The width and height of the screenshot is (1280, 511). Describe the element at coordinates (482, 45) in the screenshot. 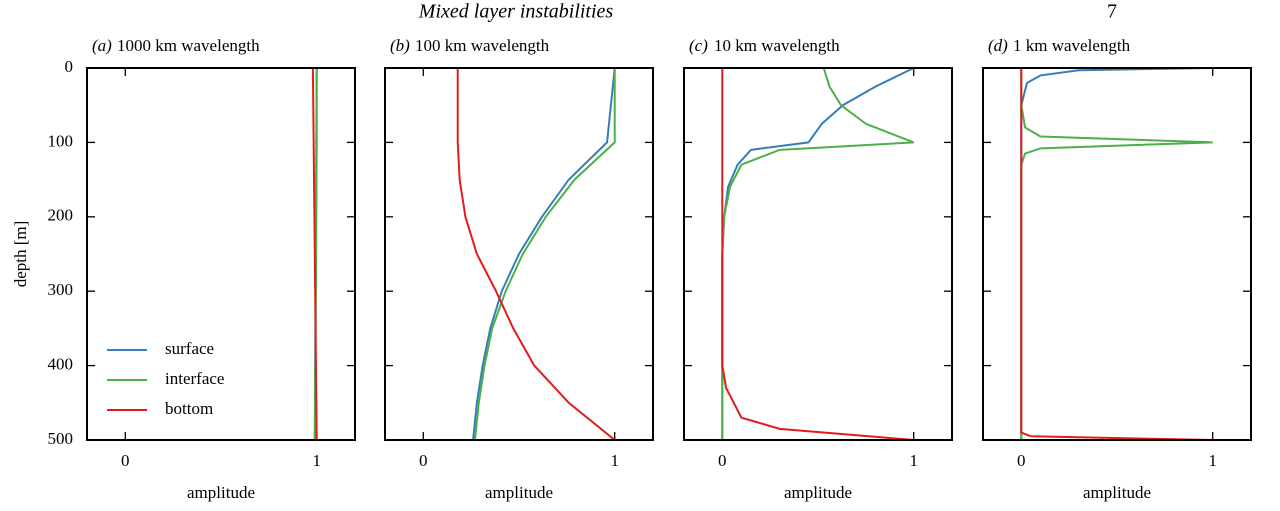

I see `panel-title: 100 km wavelength` at that location.